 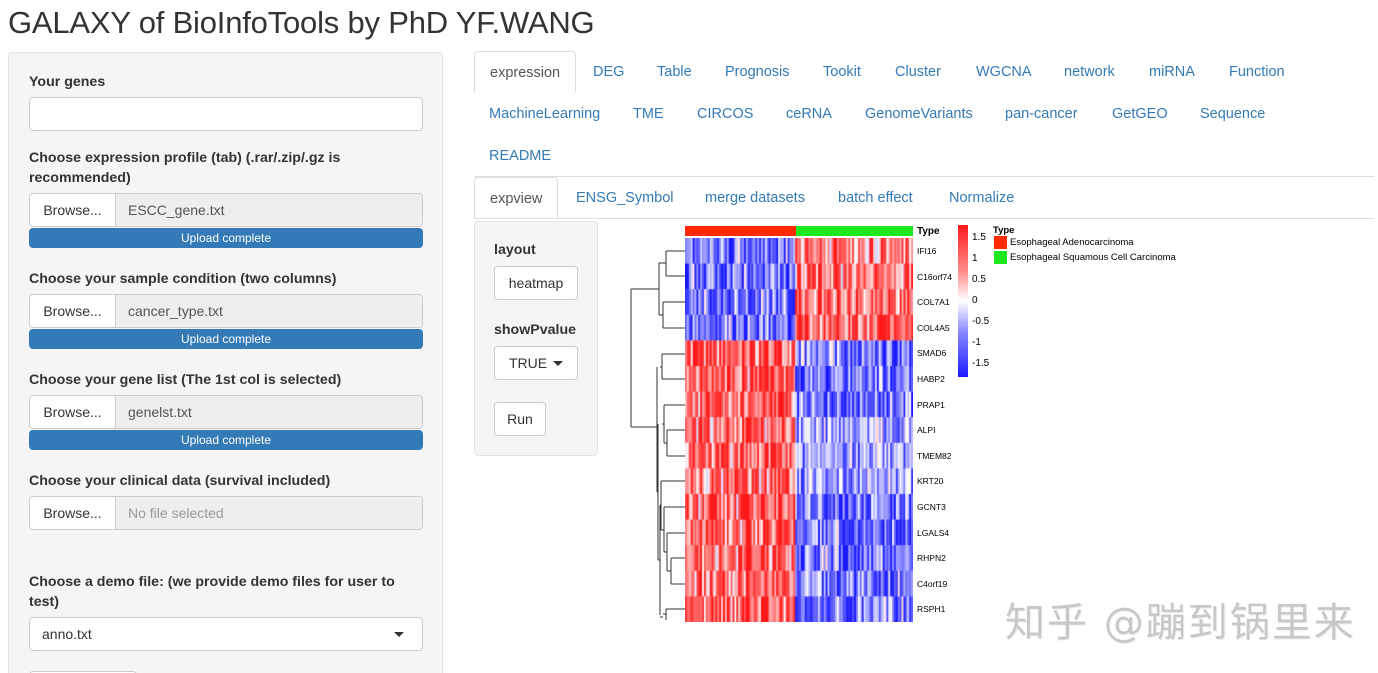 I want to click on subtab-merge-datasets: merge datasets, so click(x=755, y=198).